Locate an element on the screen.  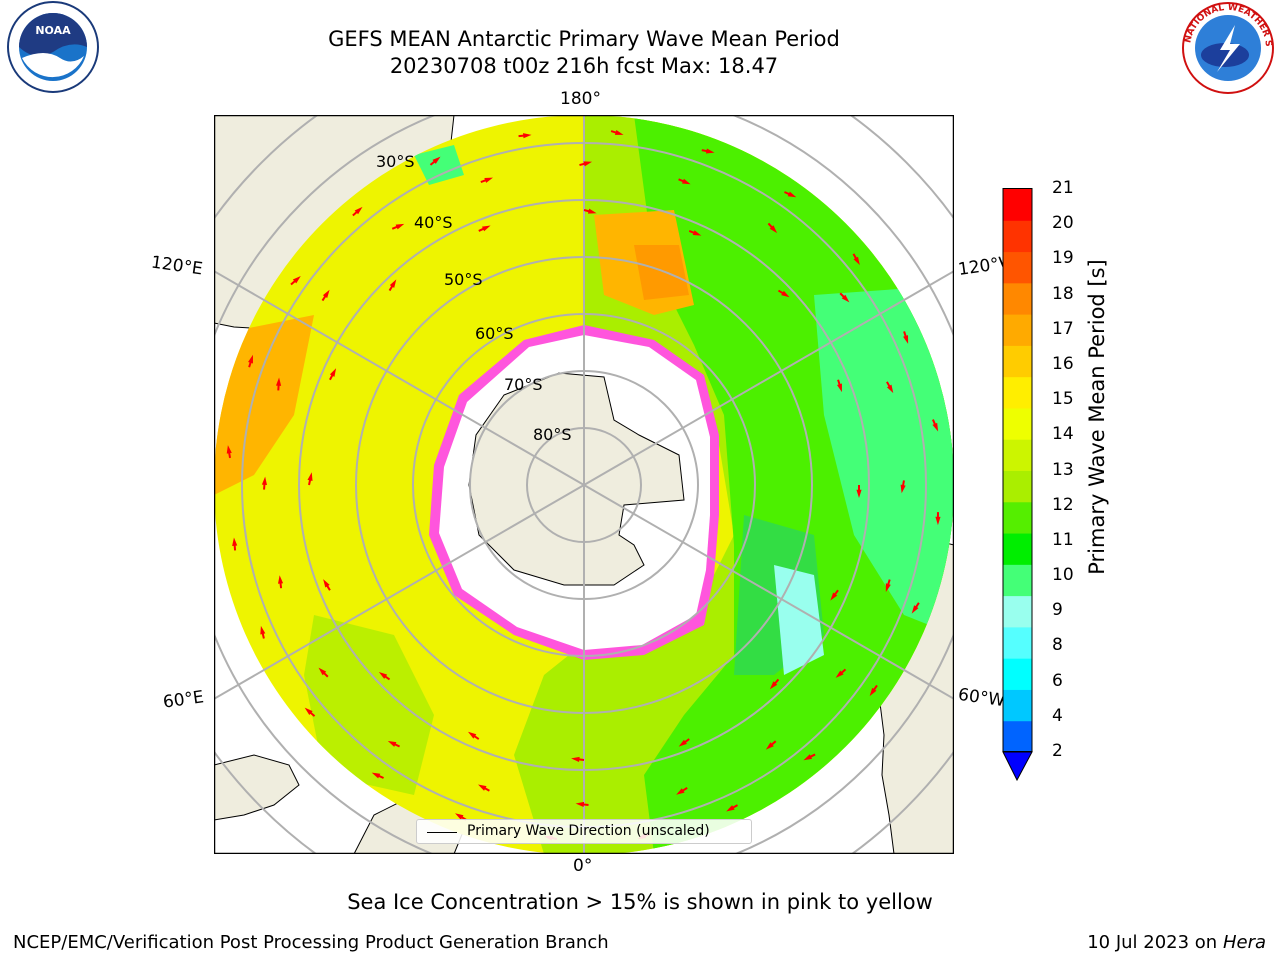
colorbar-tick-label: 9 is located at coordinates (1057, 610).